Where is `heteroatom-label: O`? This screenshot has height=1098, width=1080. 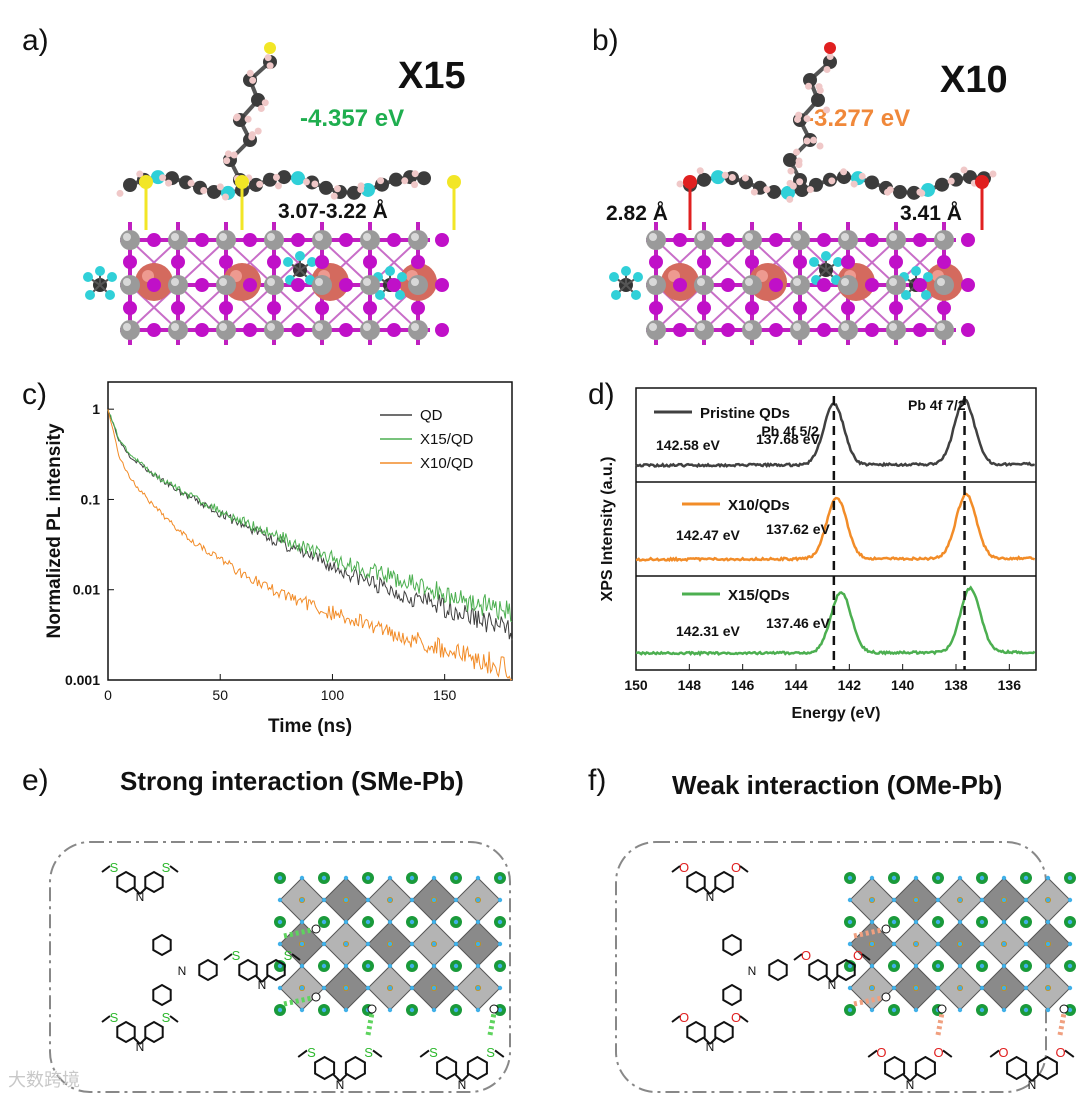 heteroatom-label: O is located at coordinates (939, 1052).